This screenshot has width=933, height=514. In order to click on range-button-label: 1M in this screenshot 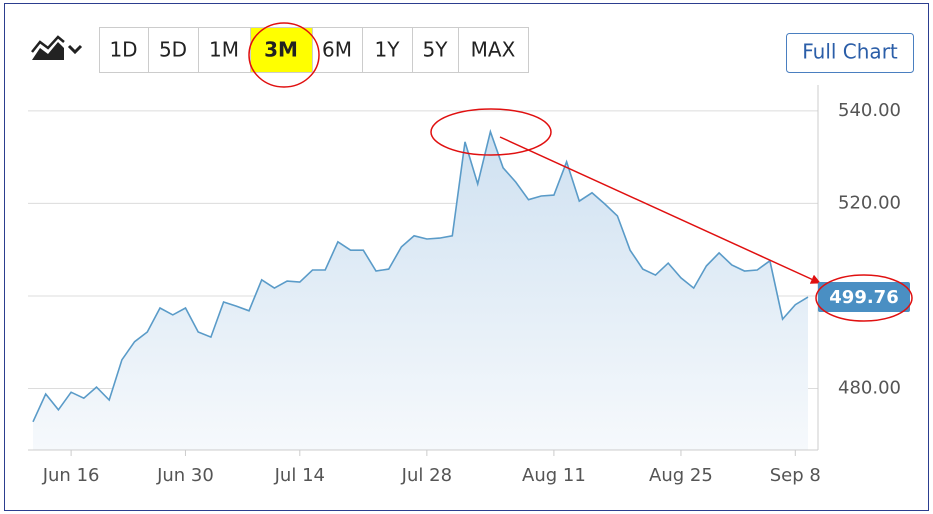, I will do `click(224, 50)`.